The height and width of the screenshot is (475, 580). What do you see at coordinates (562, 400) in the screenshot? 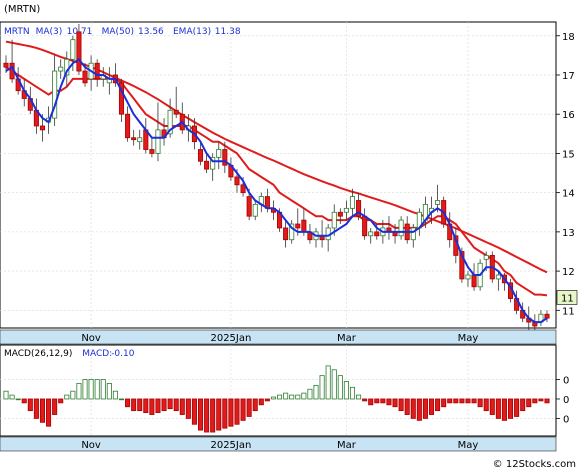
I see `macd-y-axis: 0 0 0` at bounding box center [562, 400].